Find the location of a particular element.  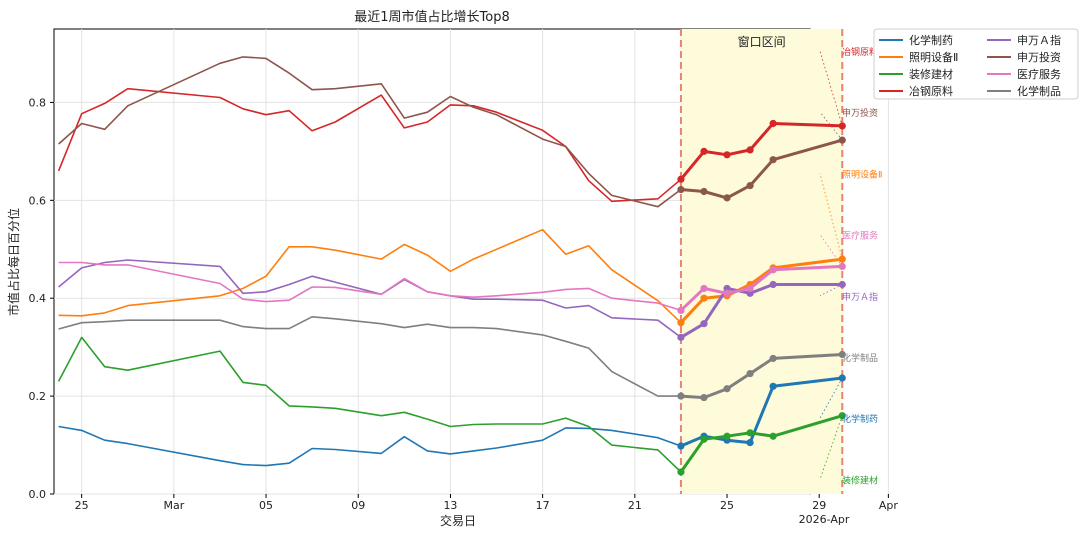

x-offset-label: 2026-Apr is located at coordinates (824, 519).